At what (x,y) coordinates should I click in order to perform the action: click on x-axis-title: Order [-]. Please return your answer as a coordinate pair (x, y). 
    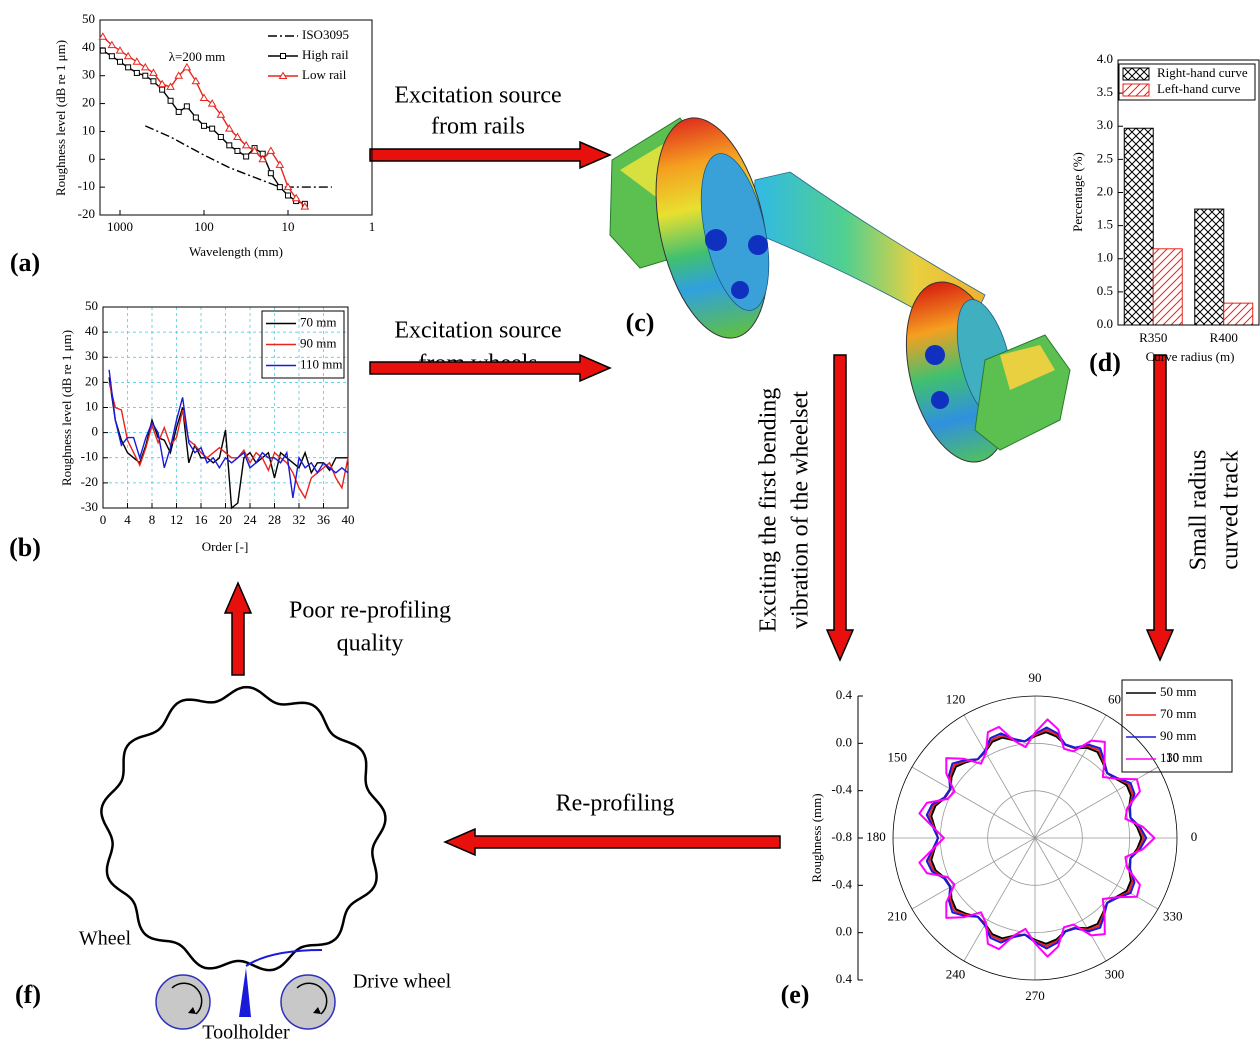
    Looking at the image, I should click on (225, 546).